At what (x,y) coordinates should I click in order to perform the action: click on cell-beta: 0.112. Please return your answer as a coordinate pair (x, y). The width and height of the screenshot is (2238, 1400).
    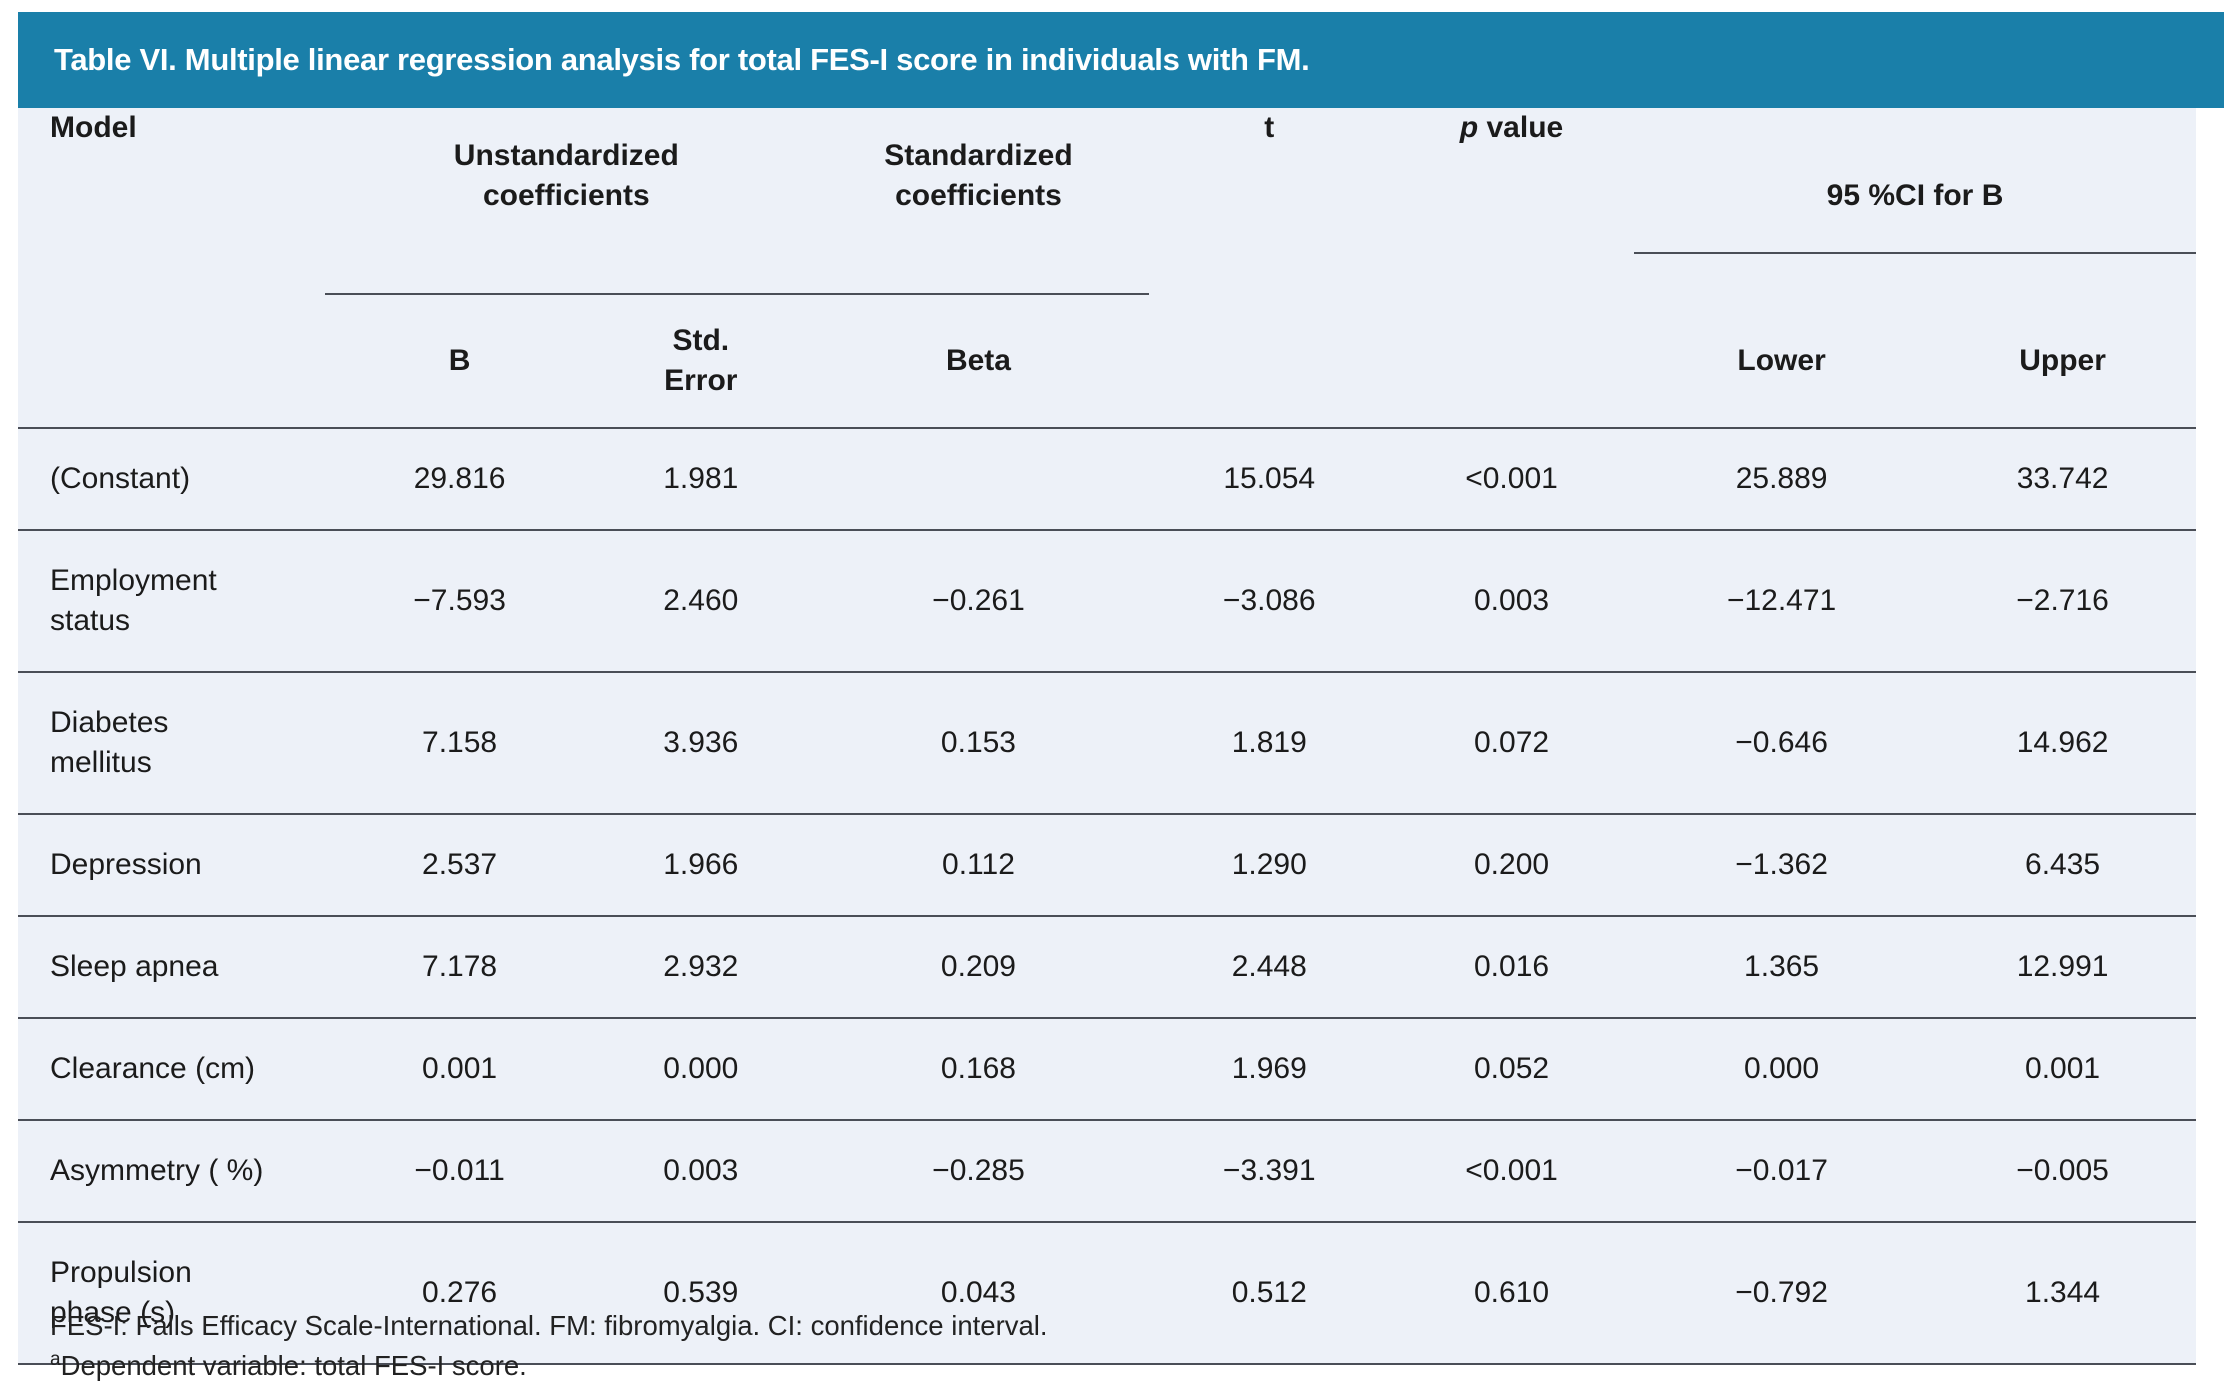
    Looking at the image, I should click on (978, 864).